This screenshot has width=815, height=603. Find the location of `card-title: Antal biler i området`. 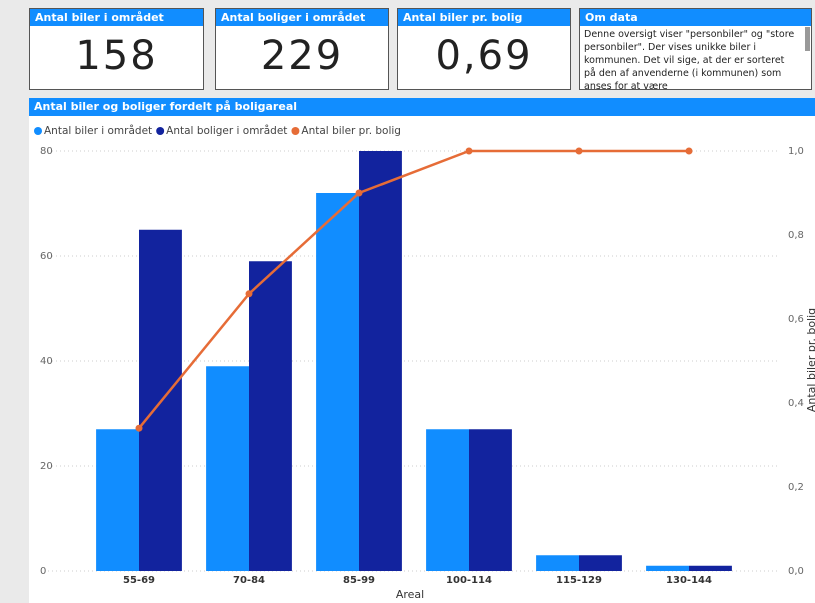

card-title: Antal biler i området is located at coordinates (116, 17).